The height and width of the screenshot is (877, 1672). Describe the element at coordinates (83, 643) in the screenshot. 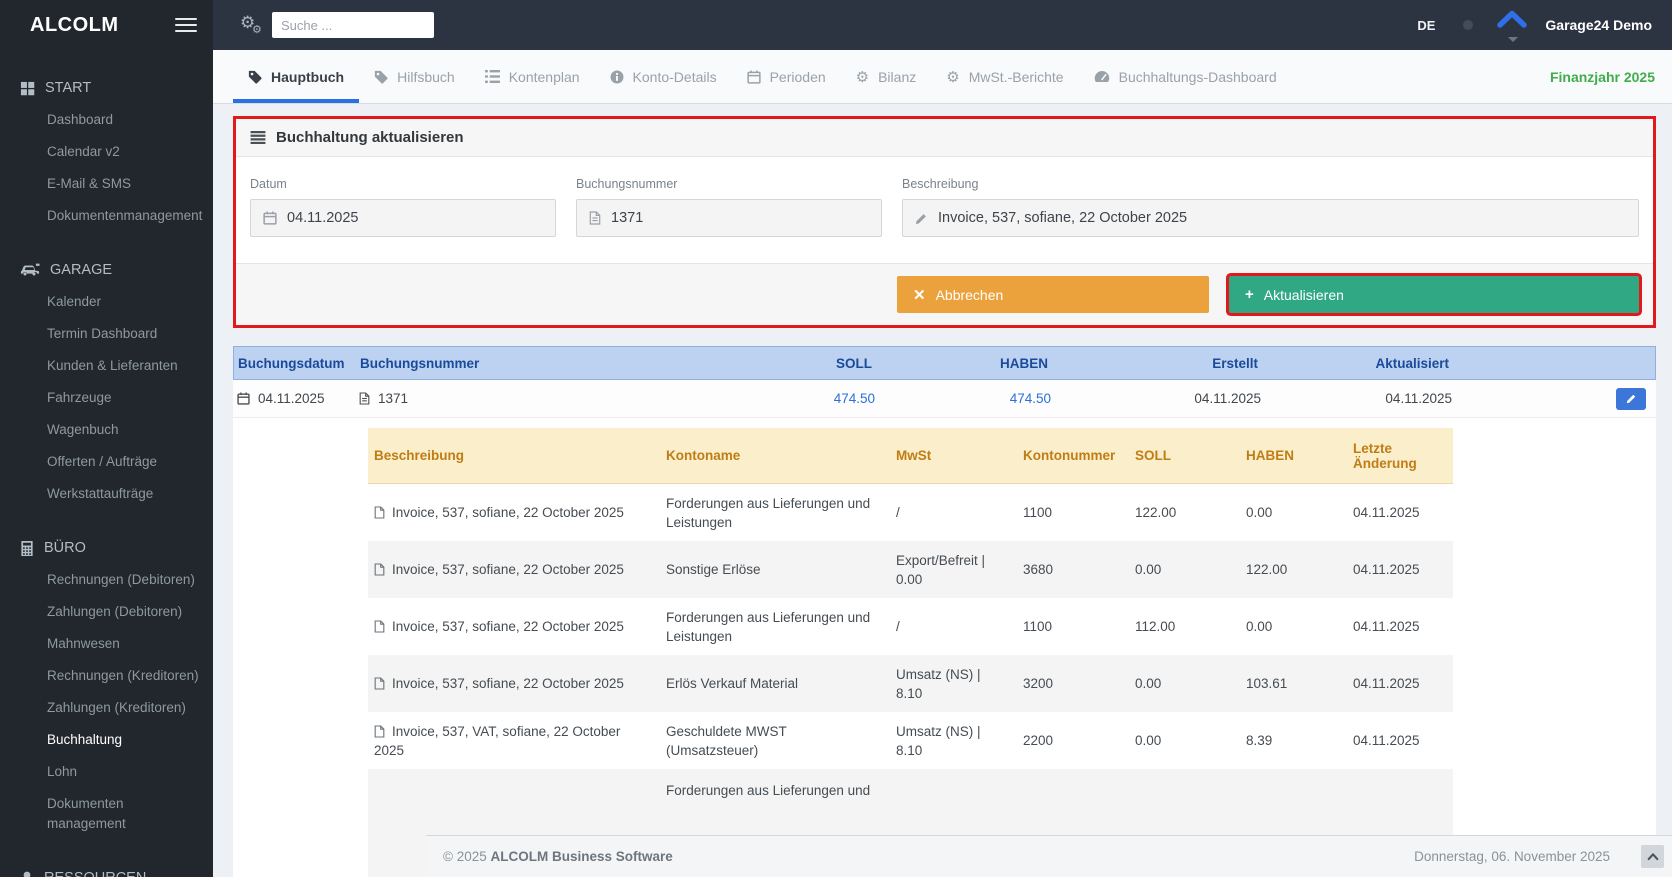

I see `sidebar-item-mahnwesen: Mahnwesen` at that location.